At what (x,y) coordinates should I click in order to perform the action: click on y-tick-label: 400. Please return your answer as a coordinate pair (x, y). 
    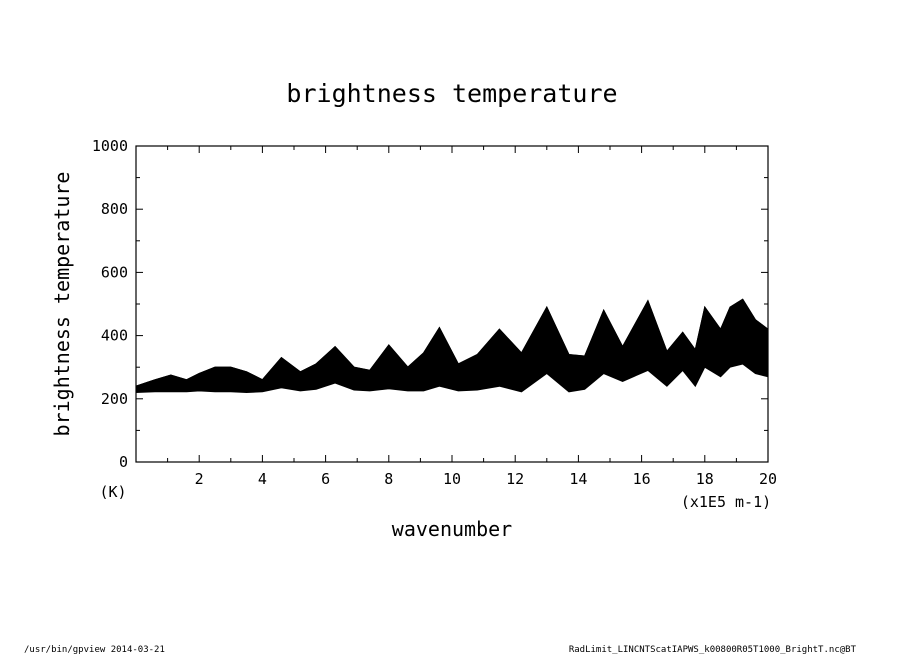
    Looking at the image, I should click on (114, 336).